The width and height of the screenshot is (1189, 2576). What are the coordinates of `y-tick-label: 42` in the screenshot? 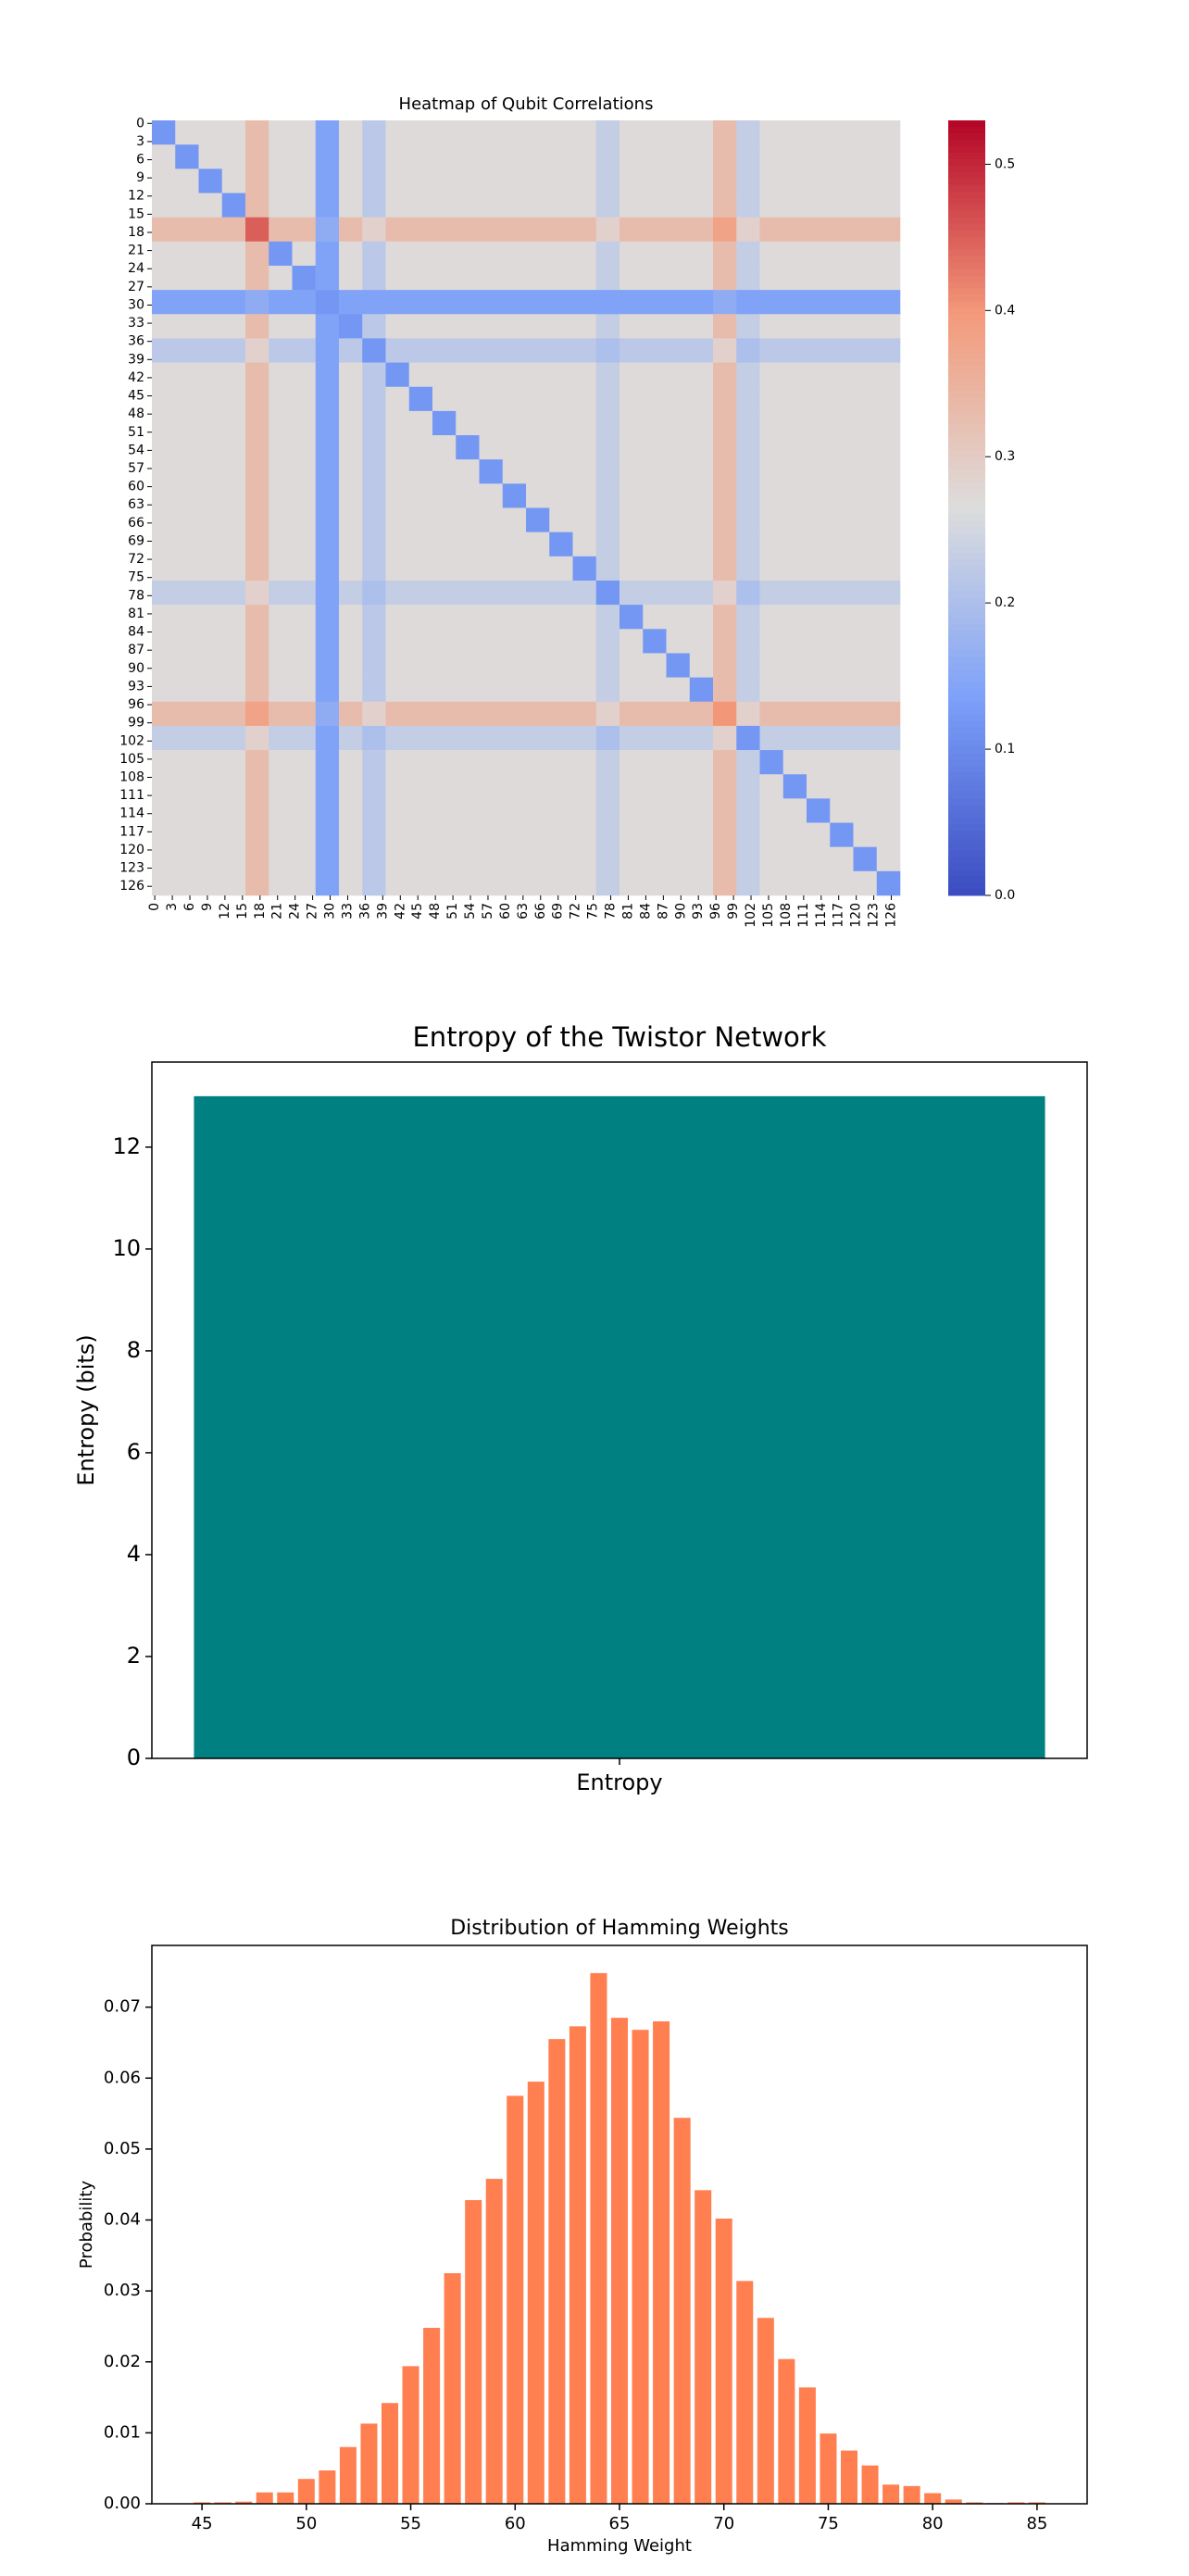 It's located at (136, 377).